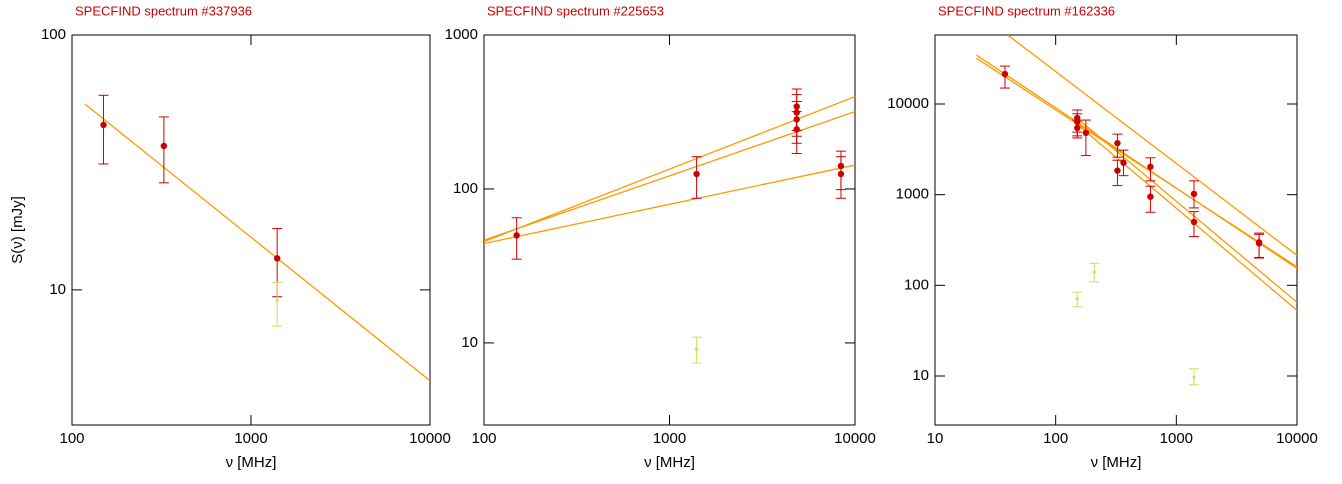 The image size is (1342, 484). What do you see at coordinates (935, 438) in the screenshot?
I see `x-tick-label: 10` at bounding box center [935, 438].